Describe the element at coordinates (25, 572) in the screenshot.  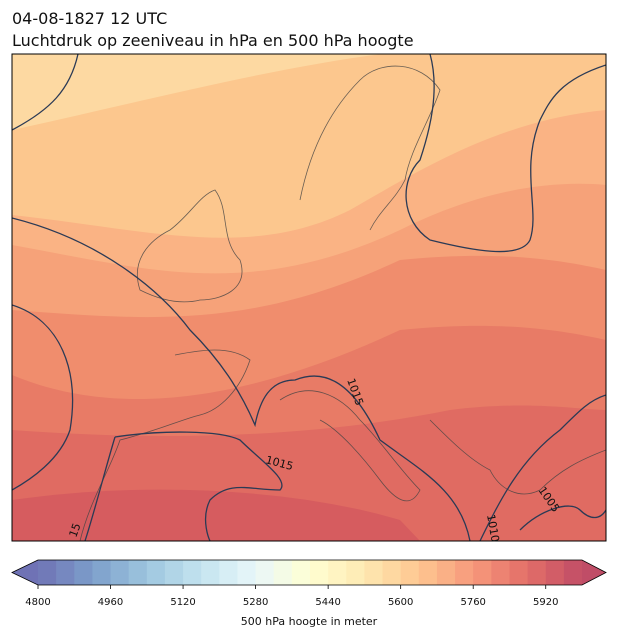
I see `colorbar-extend-low` at that location.